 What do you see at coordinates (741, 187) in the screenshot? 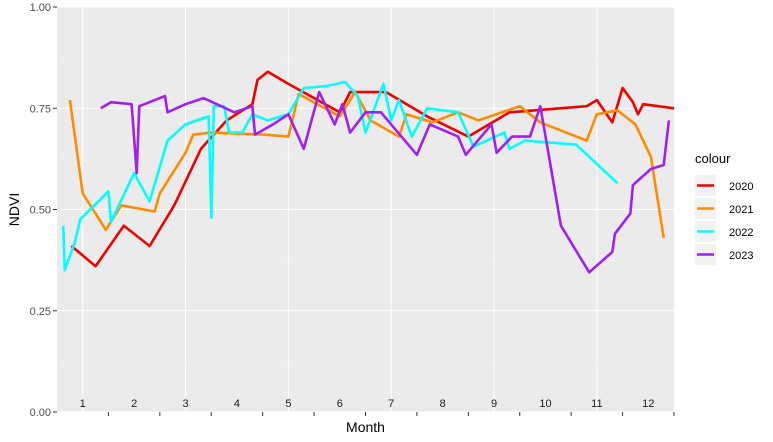
I see `legend-label-2020: 2020` at bounding box center [741, 187].